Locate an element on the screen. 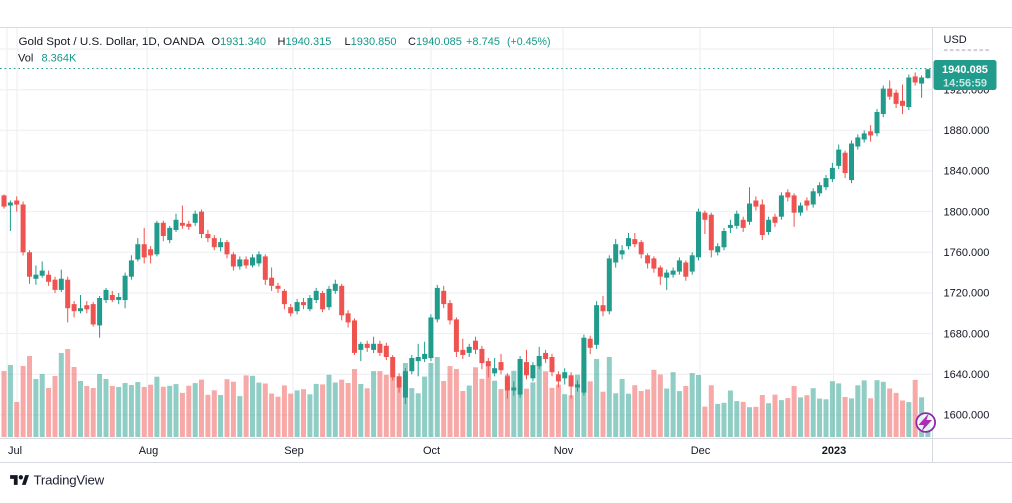 The width and height of the screenshot is (1012, 503). svg-text: Jul is located at coordinates (15, 451).